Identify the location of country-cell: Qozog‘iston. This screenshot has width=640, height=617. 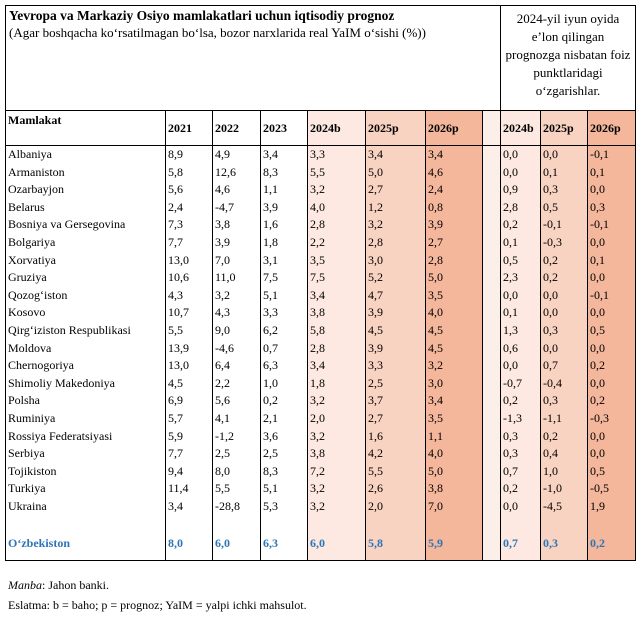
(38, 294).